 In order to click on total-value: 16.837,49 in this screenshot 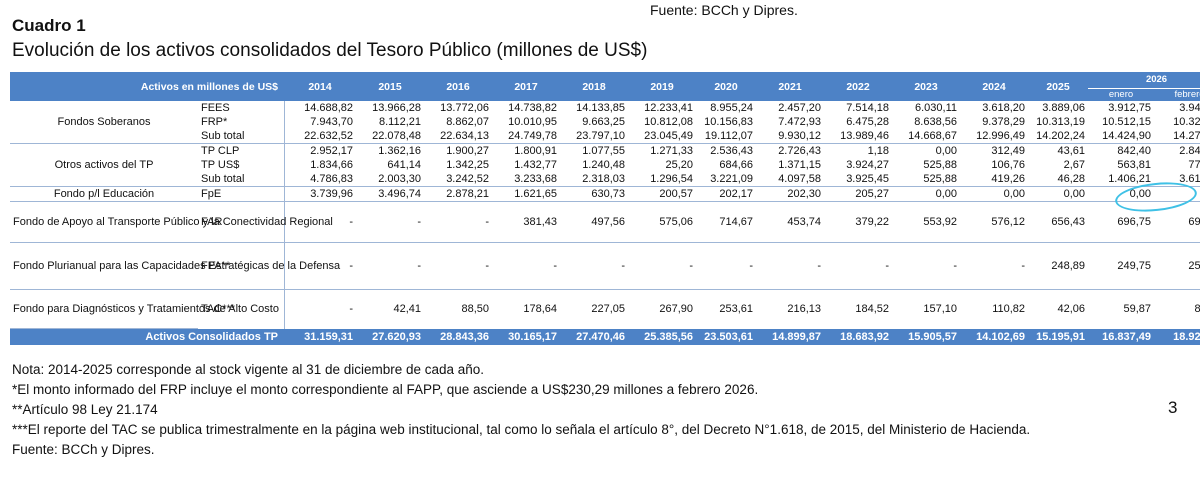, I will do `click(1121, 336)`.